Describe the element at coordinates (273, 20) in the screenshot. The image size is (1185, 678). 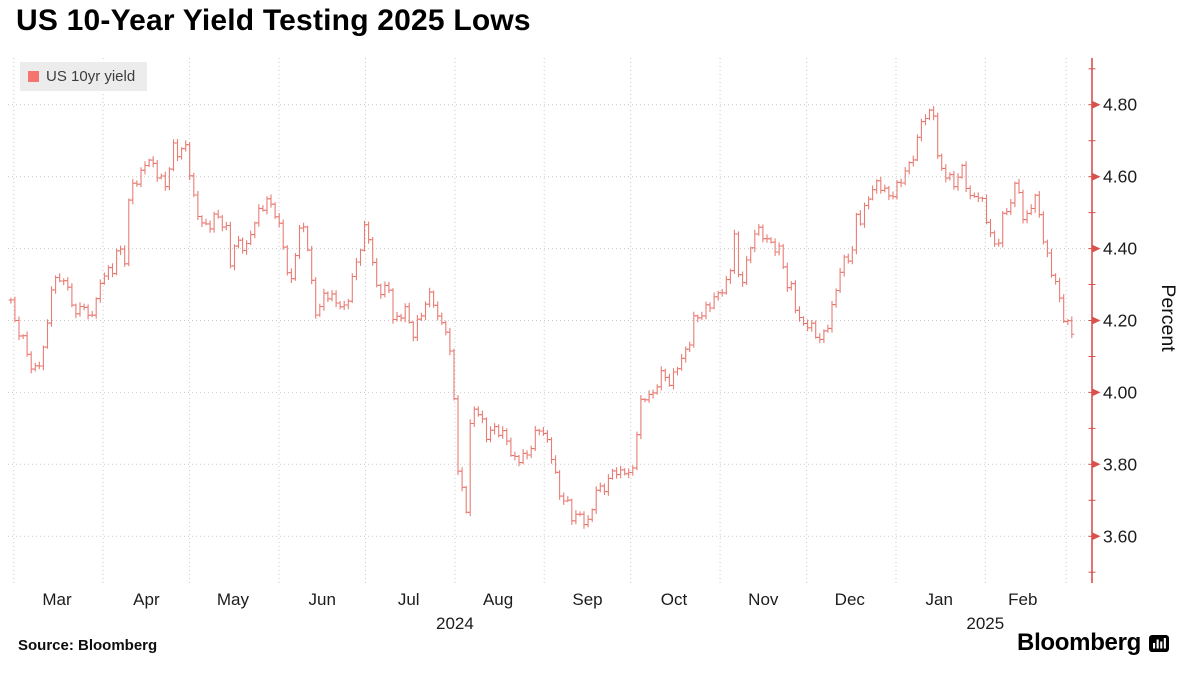
I see `page-title: US 10-Year Yield Testing 2025 Lows` at that location.